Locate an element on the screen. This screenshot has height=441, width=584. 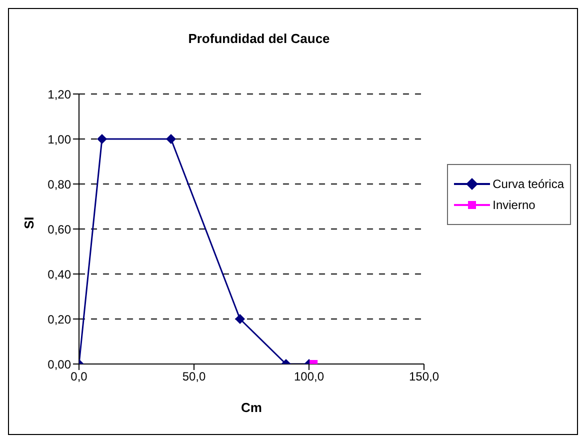
y-tick-label: 0,80 is located at coordinates (60, 184).